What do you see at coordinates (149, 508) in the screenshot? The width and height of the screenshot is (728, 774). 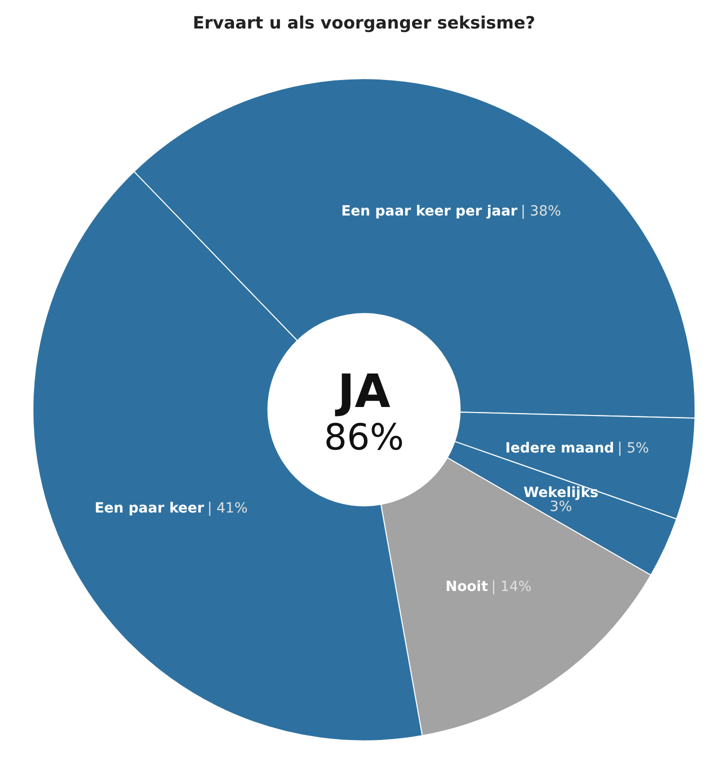 I see `slice-label: Een paar keer` at bounding box center [149, 508].